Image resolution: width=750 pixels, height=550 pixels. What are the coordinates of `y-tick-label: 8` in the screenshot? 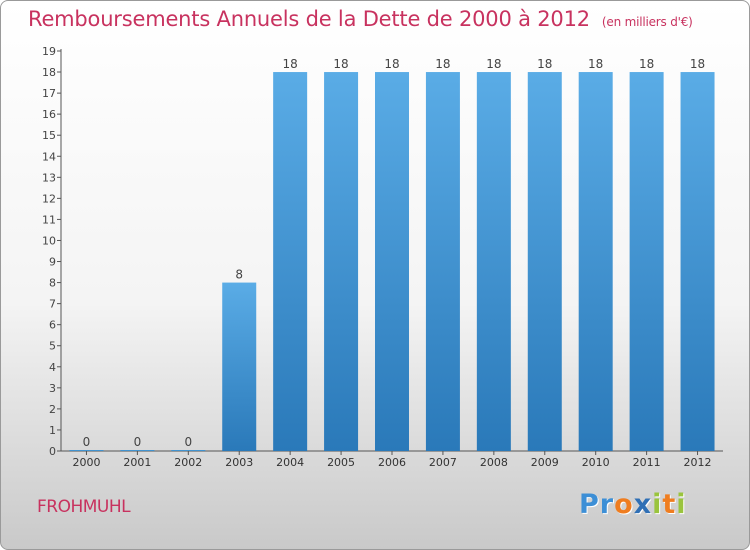 It's located at (52, 283).